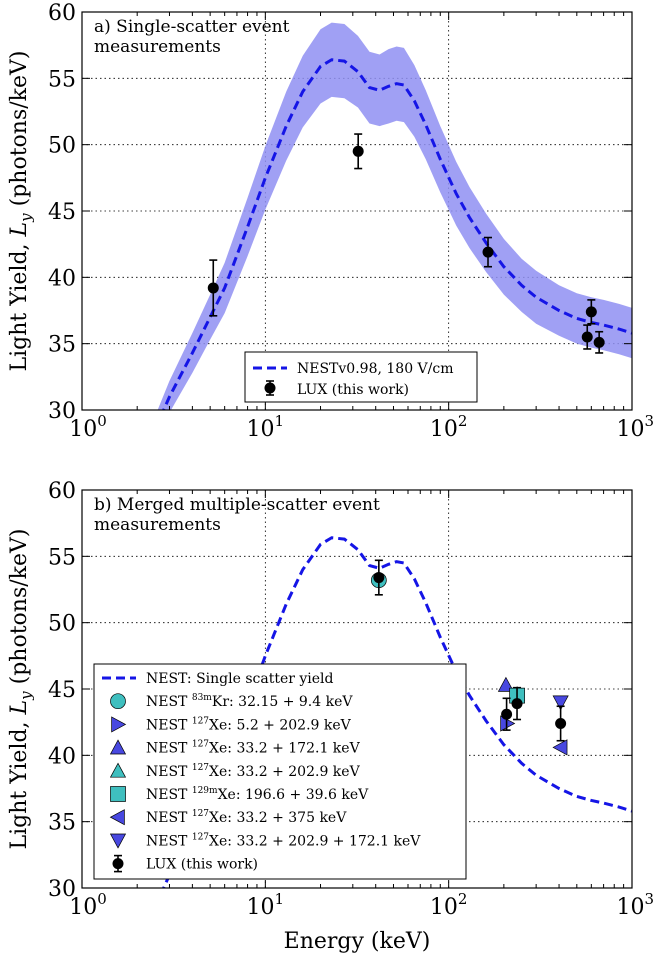 This screenshot has width=654, height=960. I want to click on legend-marker-square, so click(118, 794).